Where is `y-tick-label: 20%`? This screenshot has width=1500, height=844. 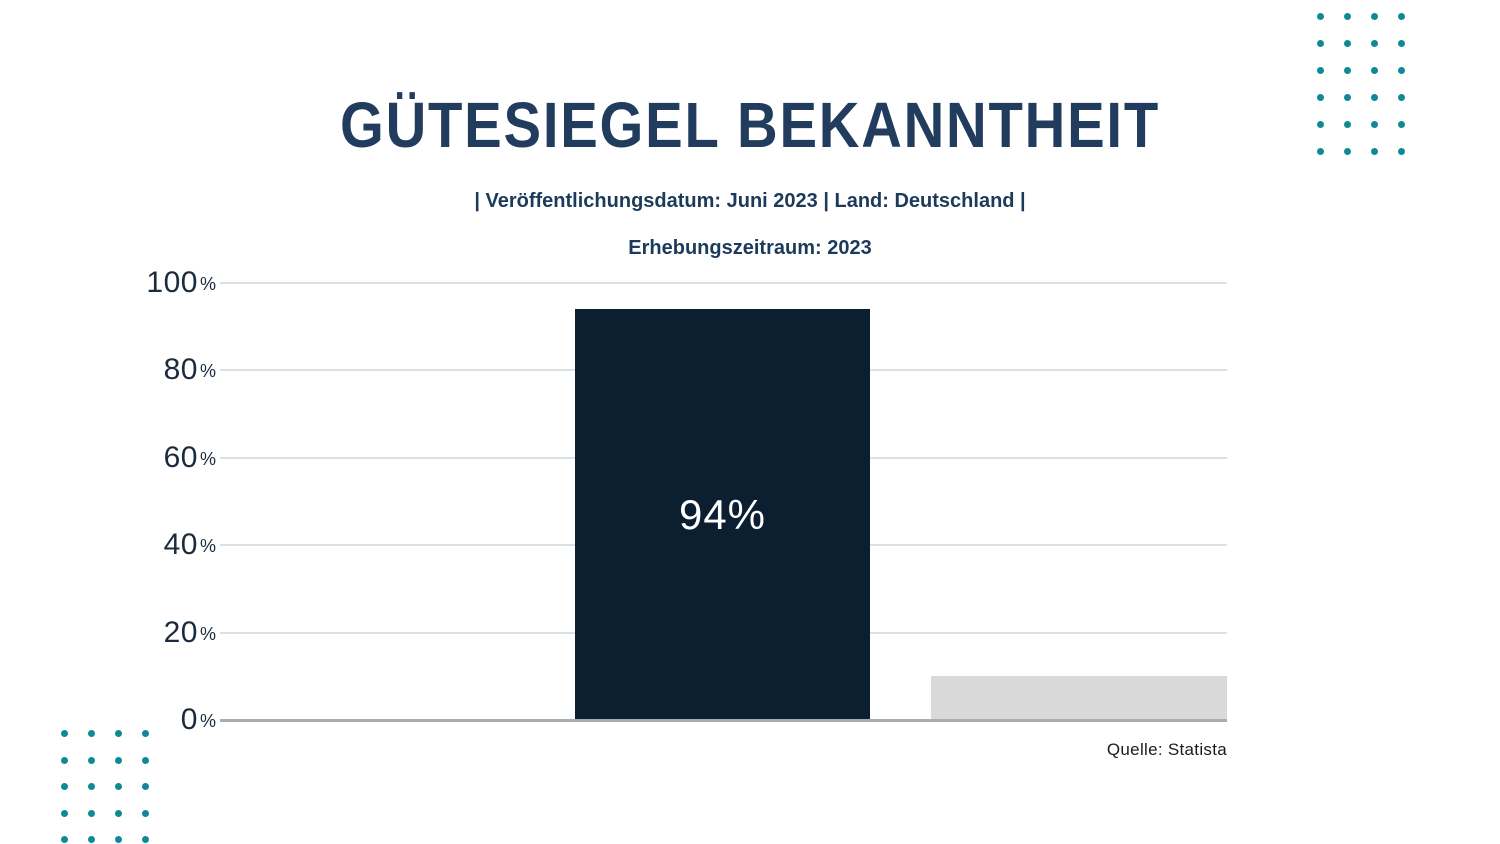 y-tick-label: 20% is located at coordinates (190, 633).